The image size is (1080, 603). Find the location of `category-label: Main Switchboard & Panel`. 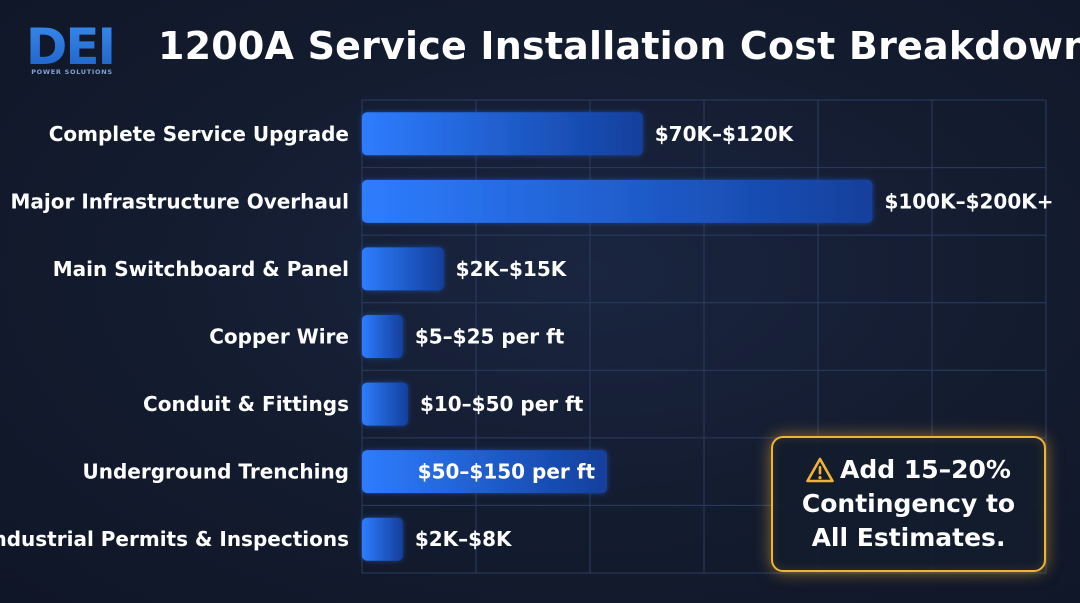

category-label: Main Switchboard & Panel is located at coordinates (201, 269).